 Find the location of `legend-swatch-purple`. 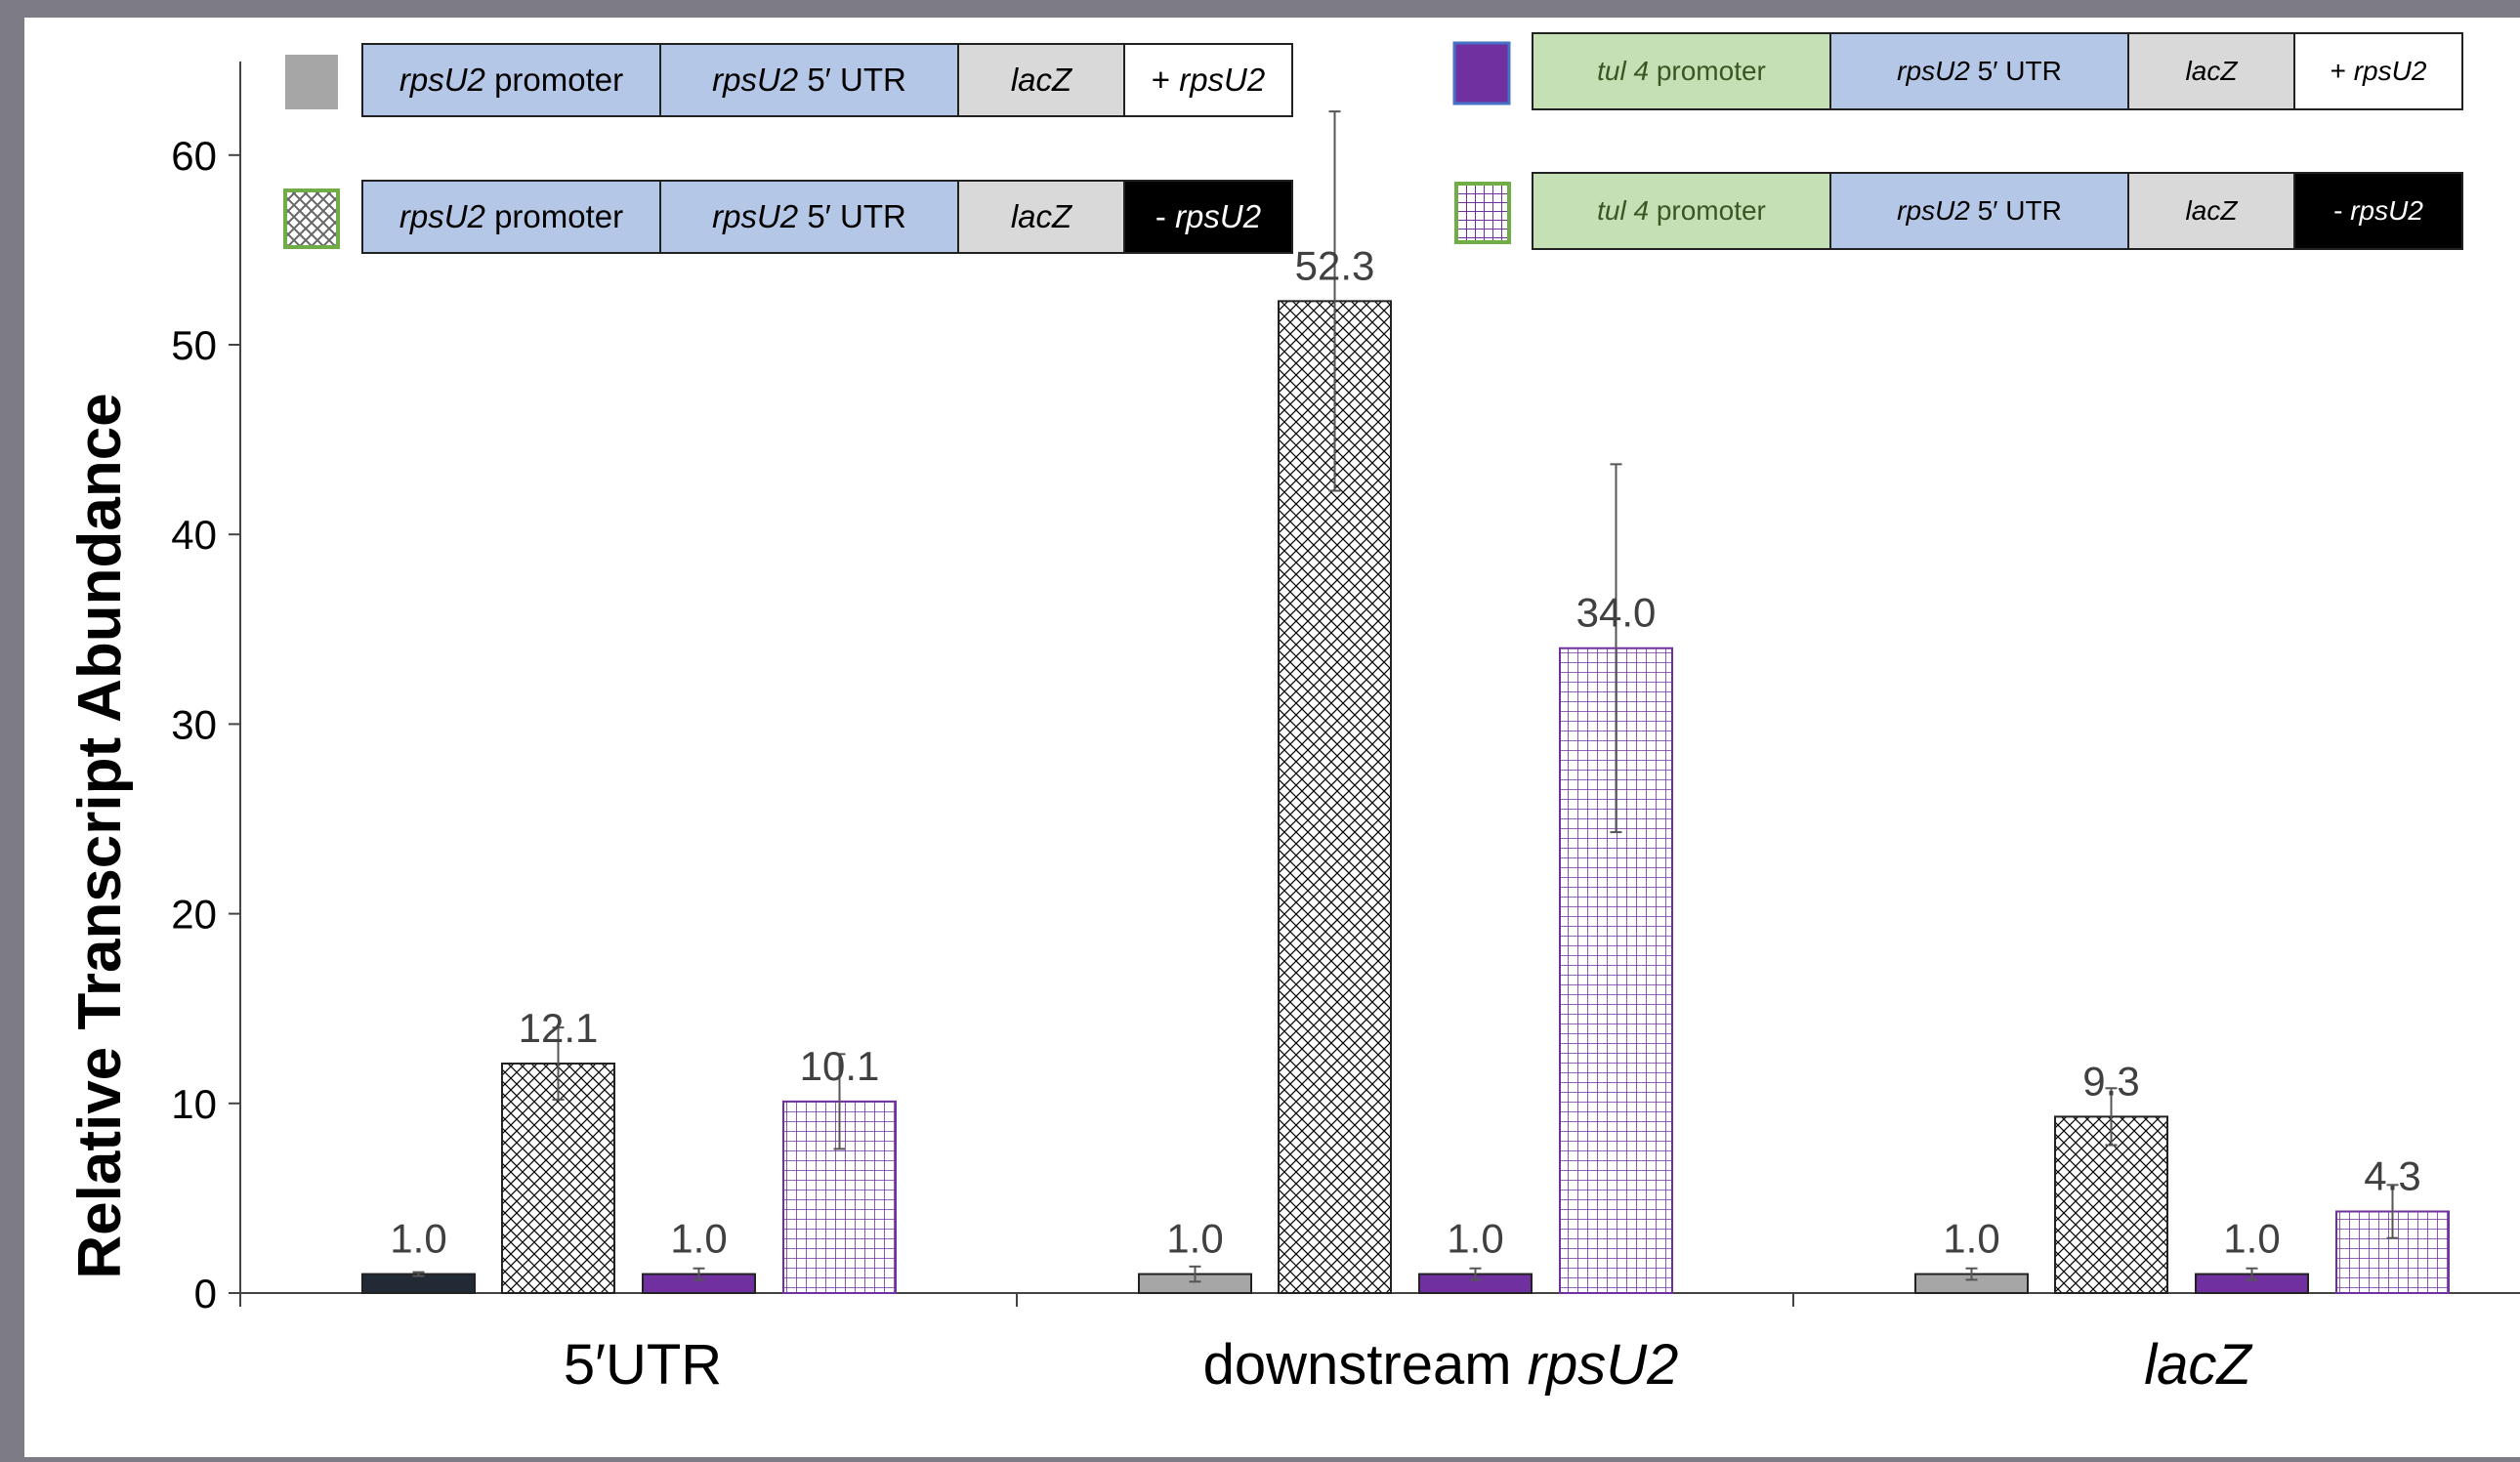

legend-swatch-purple is located at coordinates (1481, 73).